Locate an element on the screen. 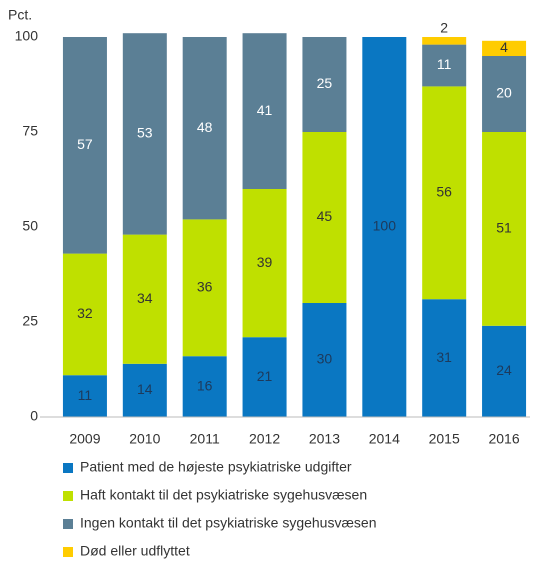 The height and width of the screenshot is (562, 534). data-label: 41 is located at coordinates (265, 110).